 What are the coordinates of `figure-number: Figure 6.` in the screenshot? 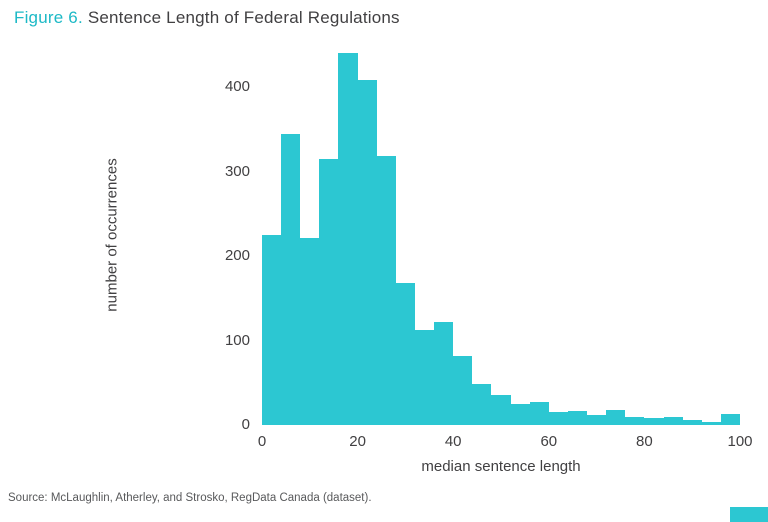 It's located at (48, 17).